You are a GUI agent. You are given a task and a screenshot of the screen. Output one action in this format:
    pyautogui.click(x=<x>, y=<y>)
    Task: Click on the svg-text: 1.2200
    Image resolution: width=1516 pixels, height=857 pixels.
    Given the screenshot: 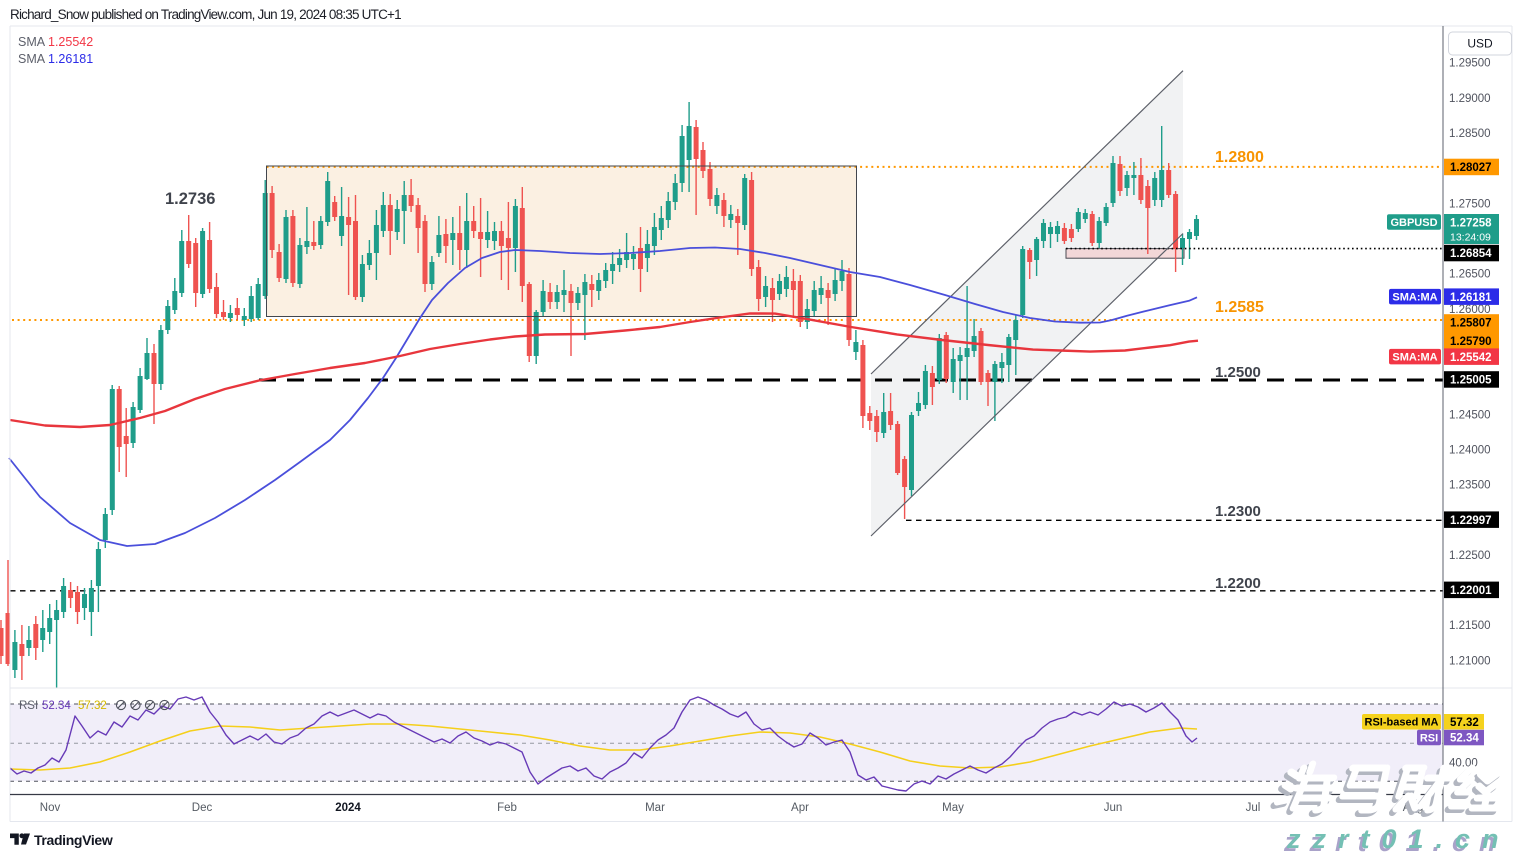 What is the action you would take?
    pyautogui.click(x=1238, y=583)
    